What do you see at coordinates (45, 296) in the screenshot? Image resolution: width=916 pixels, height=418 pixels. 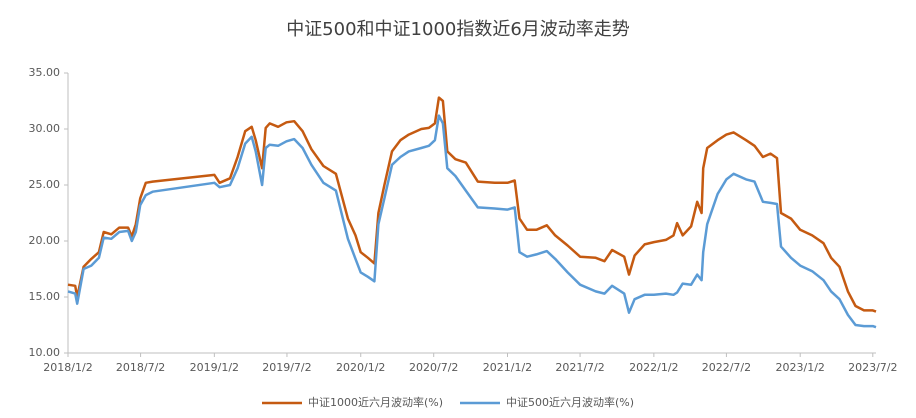 I see `y-tick-label: 15.00` at bounding box center [45, 296].